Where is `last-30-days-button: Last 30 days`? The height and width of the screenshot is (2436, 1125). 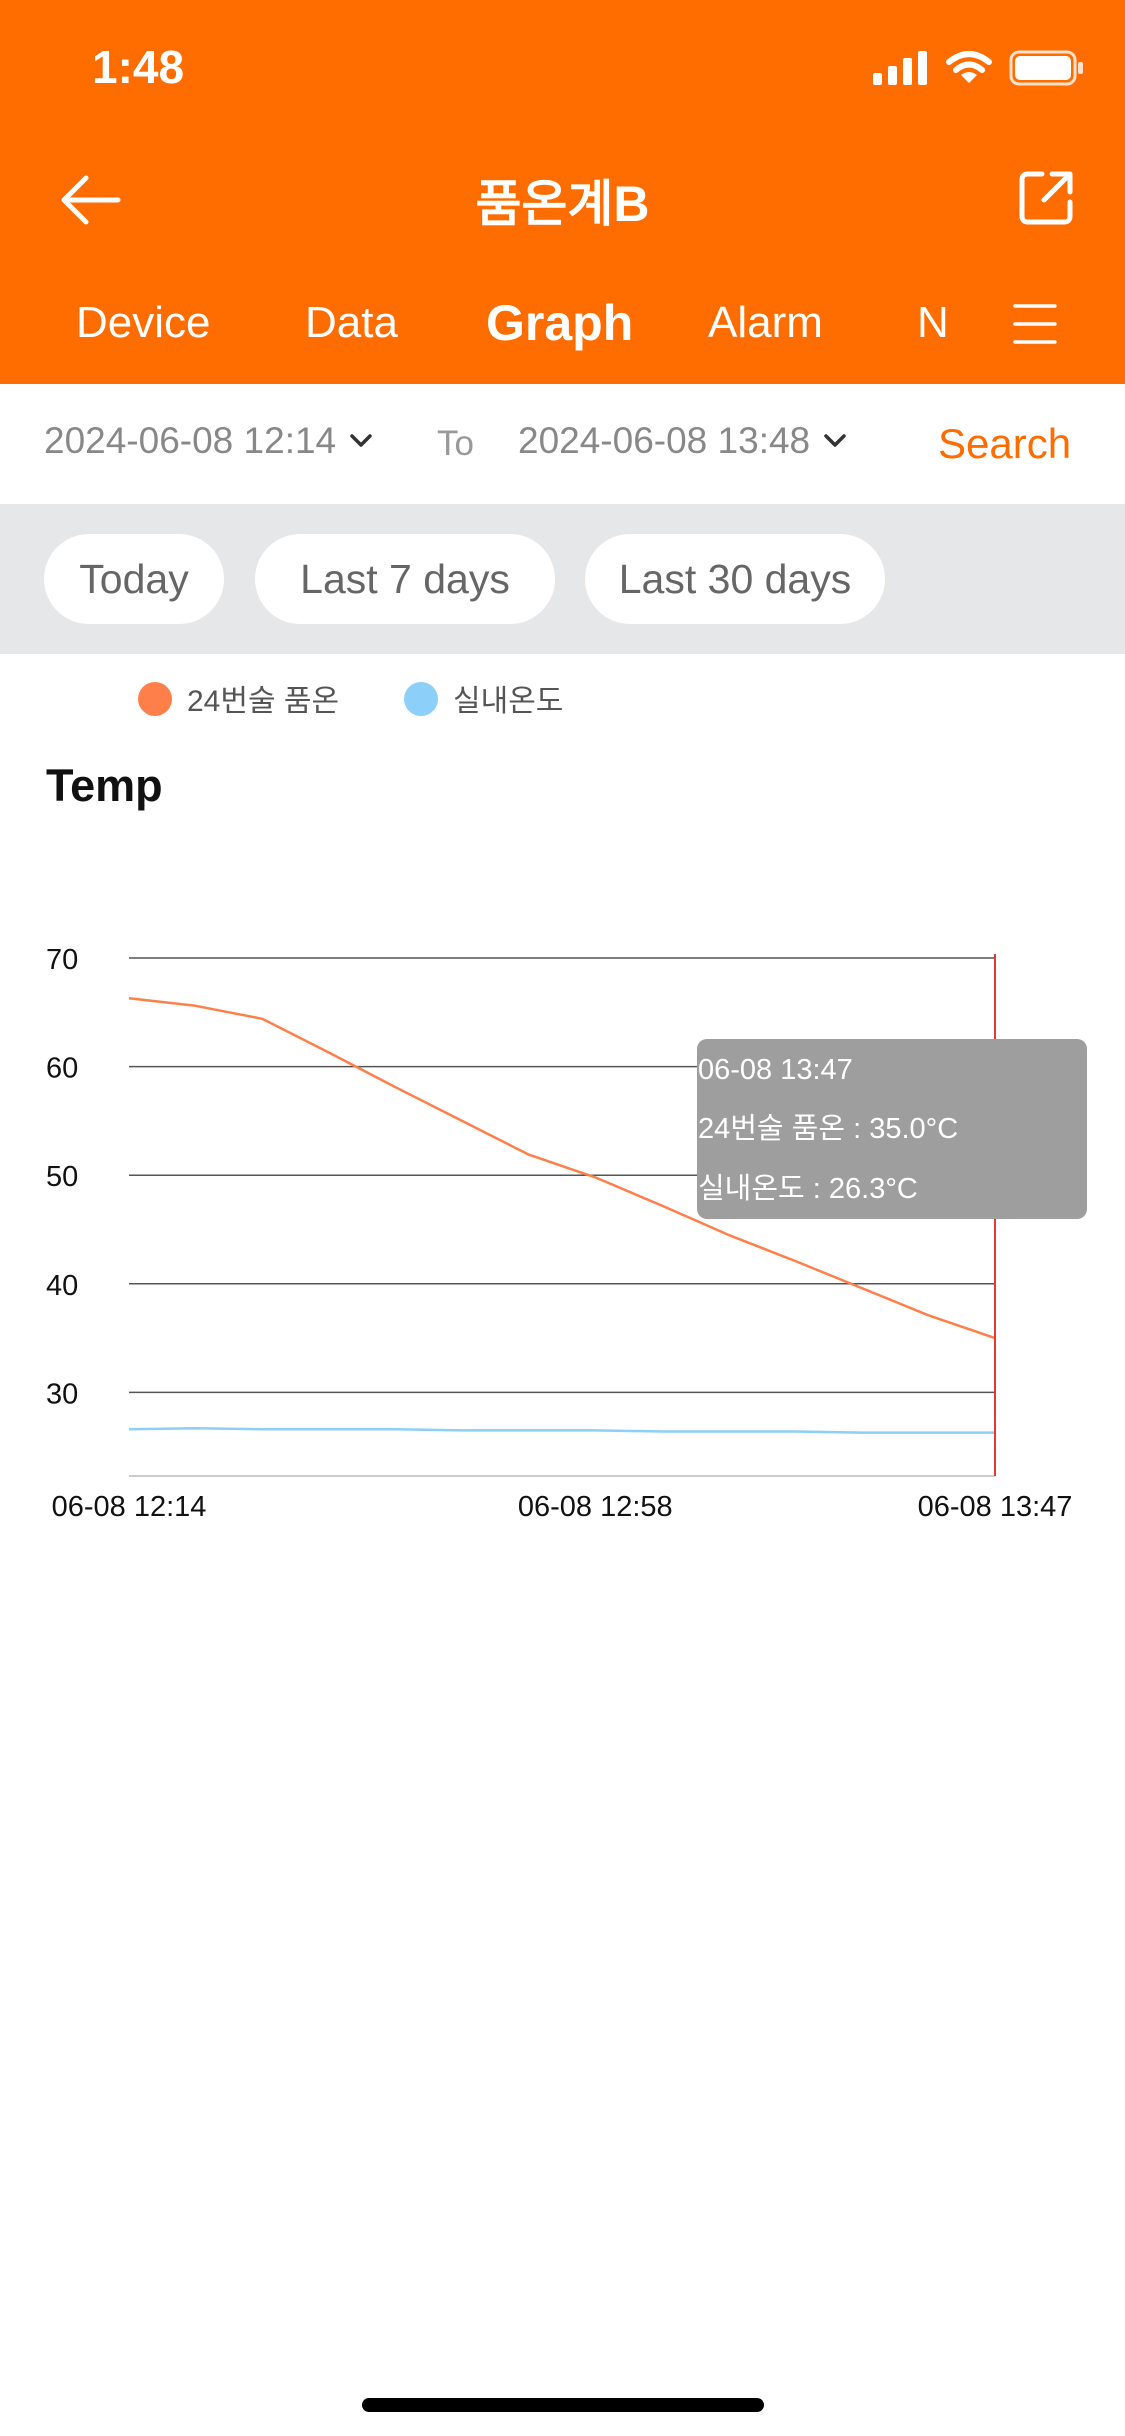
last-30-days-button: Last 30 days is located at coordinates (735, 579).